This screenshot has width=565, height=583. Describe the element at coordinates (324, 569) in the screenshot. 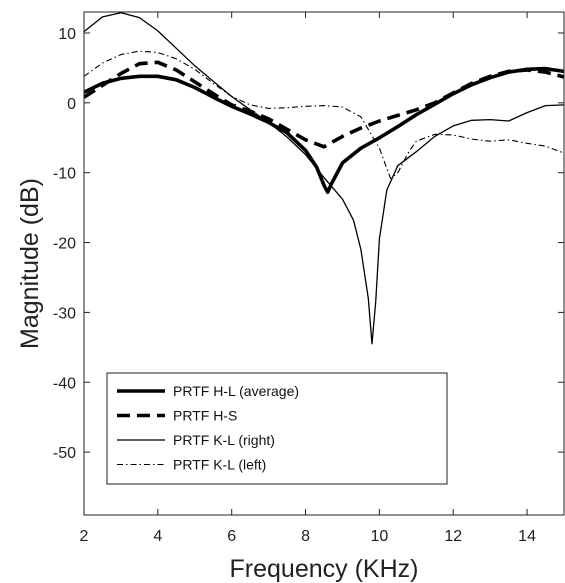

I see `x-axis-title: Frequency (KHz)` at that location.